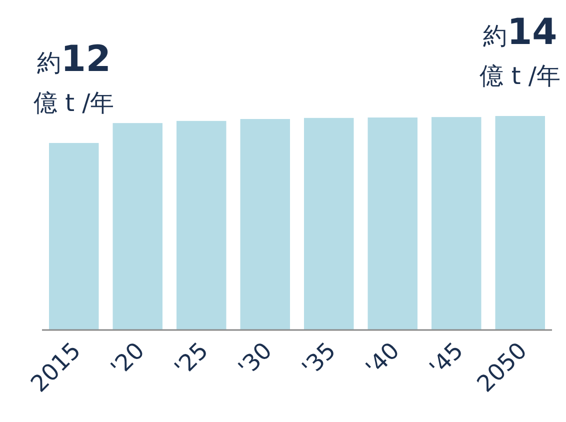 The height and width of the screenshot is (422, 566). Describe the element at coordinates (447, 360) in the screenshot. I see `x-tick-label: '45` at that location.